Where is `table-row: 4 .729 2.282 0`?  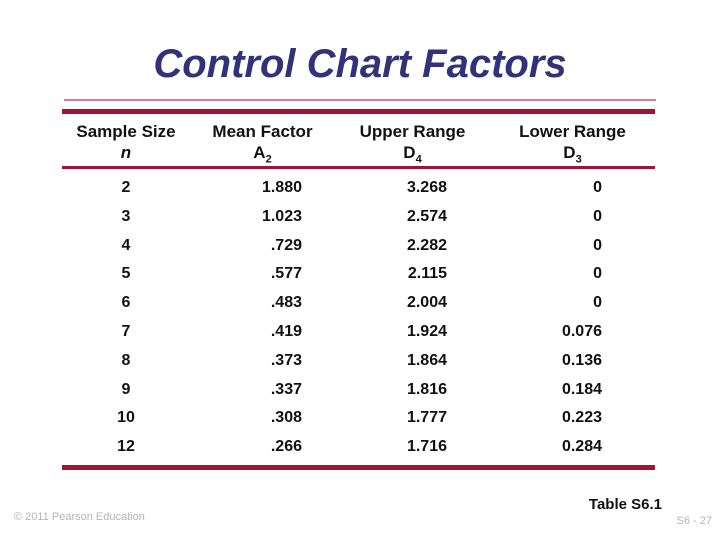 table-row: 4 .729 2.282 0 is located at coordinates (358, 246).